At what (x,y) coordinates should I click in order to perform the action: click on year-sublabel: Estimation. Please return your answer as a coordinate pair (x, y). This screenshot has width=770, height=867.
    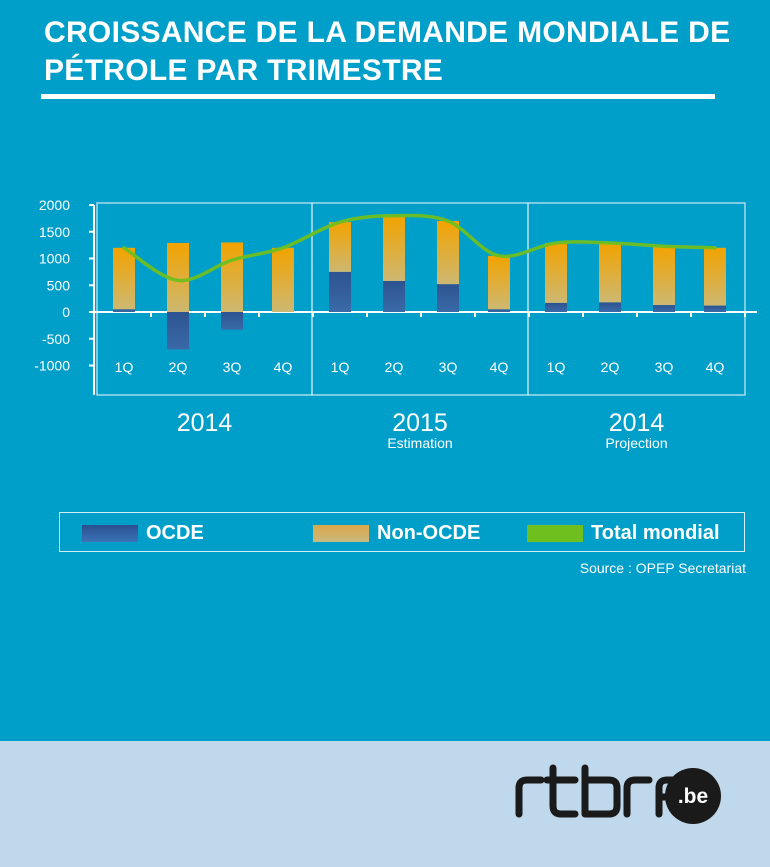
    Looking at the image, I should click on (419, 443).